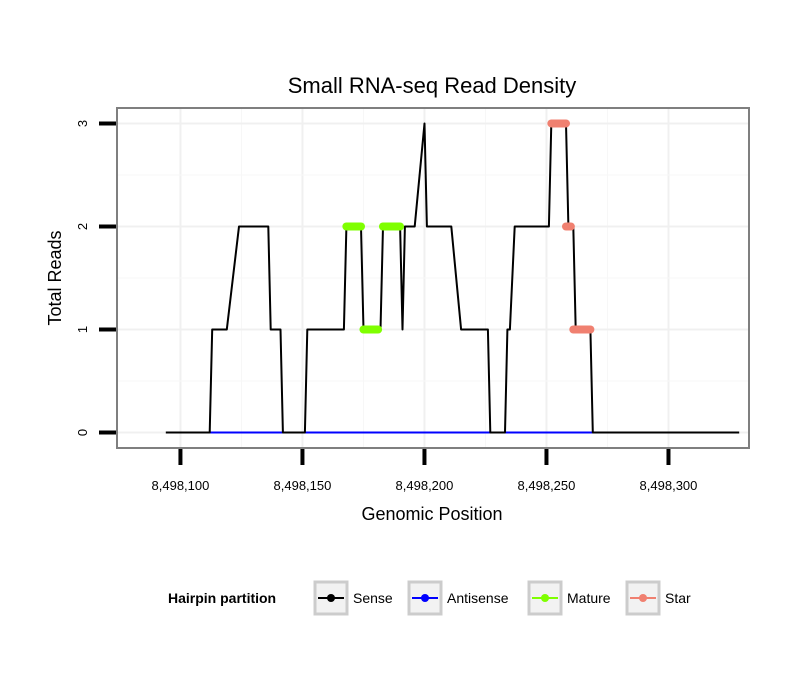 This screenshot has height=690, width=810. I want to click on legend-label-star: Star, so click(678, 598).